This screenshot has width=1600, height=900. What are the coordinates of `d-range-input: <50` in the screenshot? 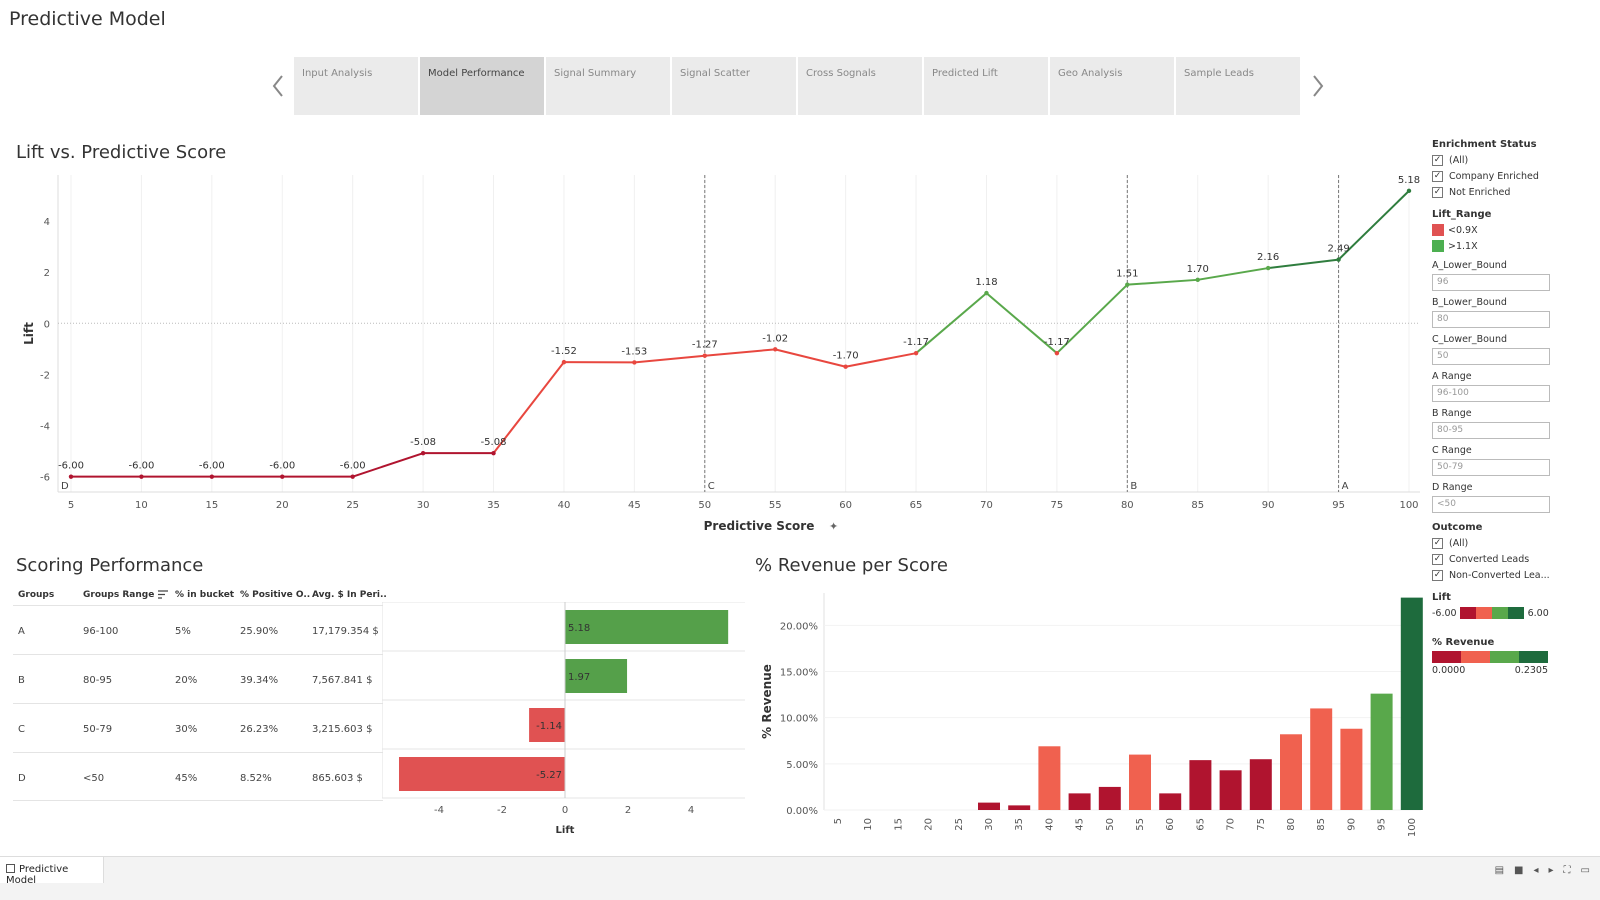 It's located at (1491, 504).